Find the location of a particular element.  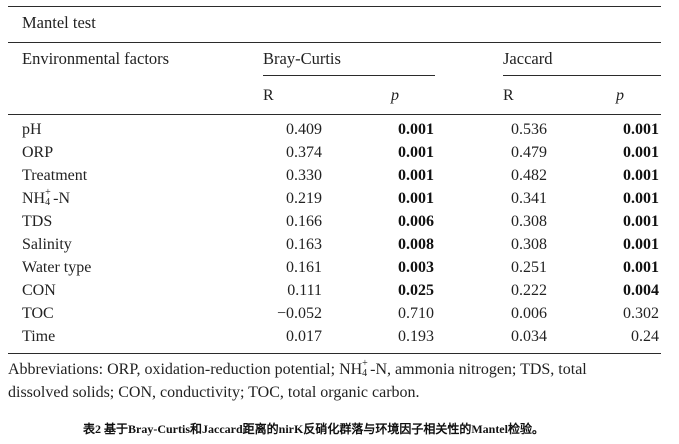

row-factor: TOC is located at coordinates (38, 313).